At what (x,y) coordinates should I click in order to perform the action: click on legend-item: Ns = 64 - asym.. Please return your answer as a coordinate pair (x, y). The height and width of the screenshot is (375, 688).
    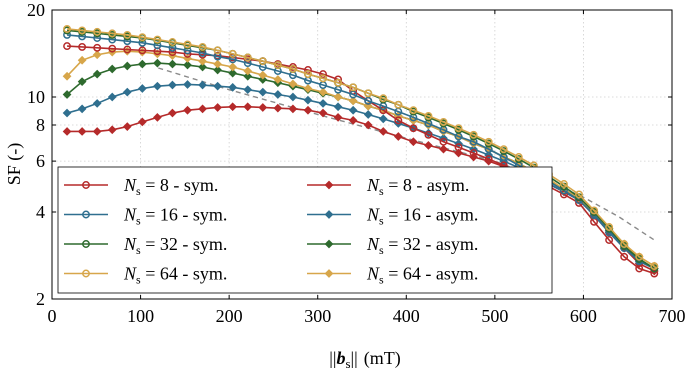
    Looking at the image, I should click on (392, 275).